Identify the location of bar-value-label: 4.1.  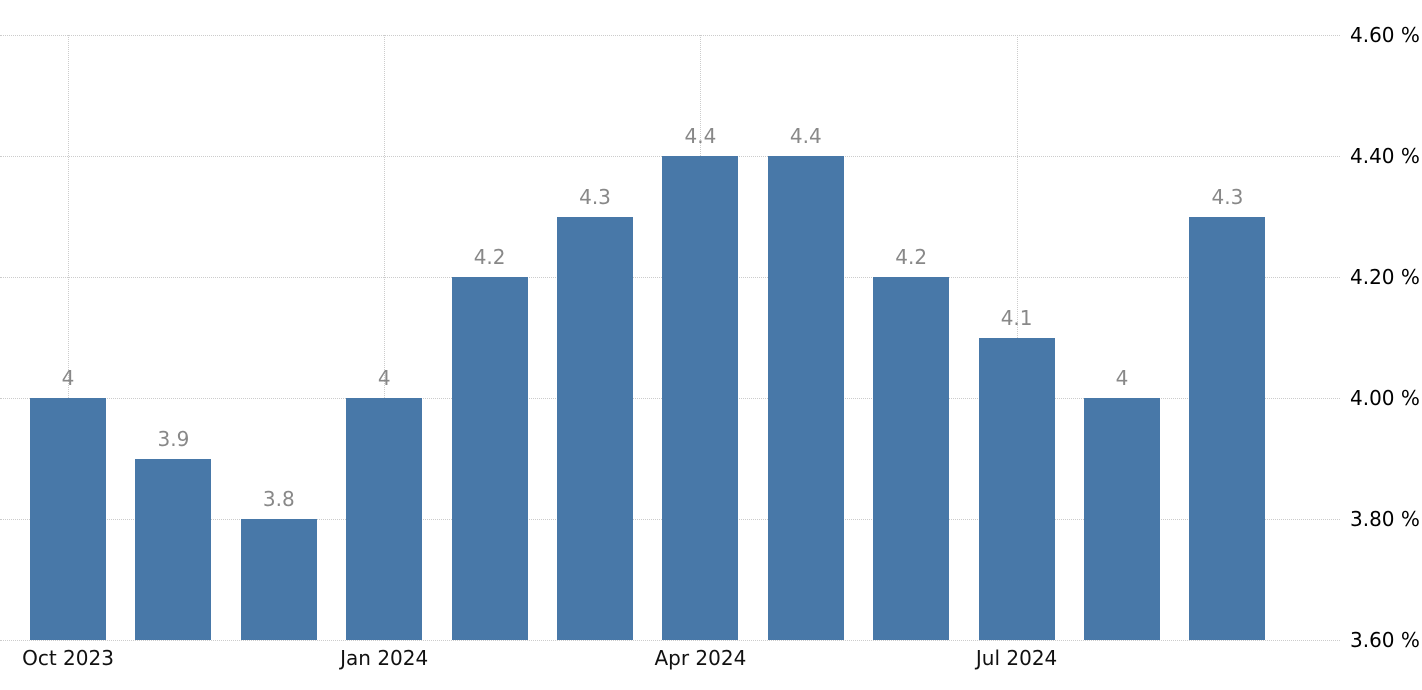
(1016, 317).